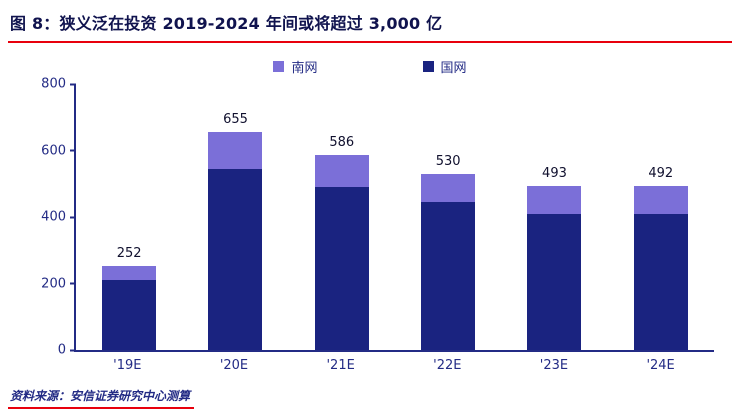 This screenshot has width=740, height=411. What do you see at coordinates (453, 68) in the screenshot?
I see `legend-label-state-grid: 国网` at bounding box center [453, 68].